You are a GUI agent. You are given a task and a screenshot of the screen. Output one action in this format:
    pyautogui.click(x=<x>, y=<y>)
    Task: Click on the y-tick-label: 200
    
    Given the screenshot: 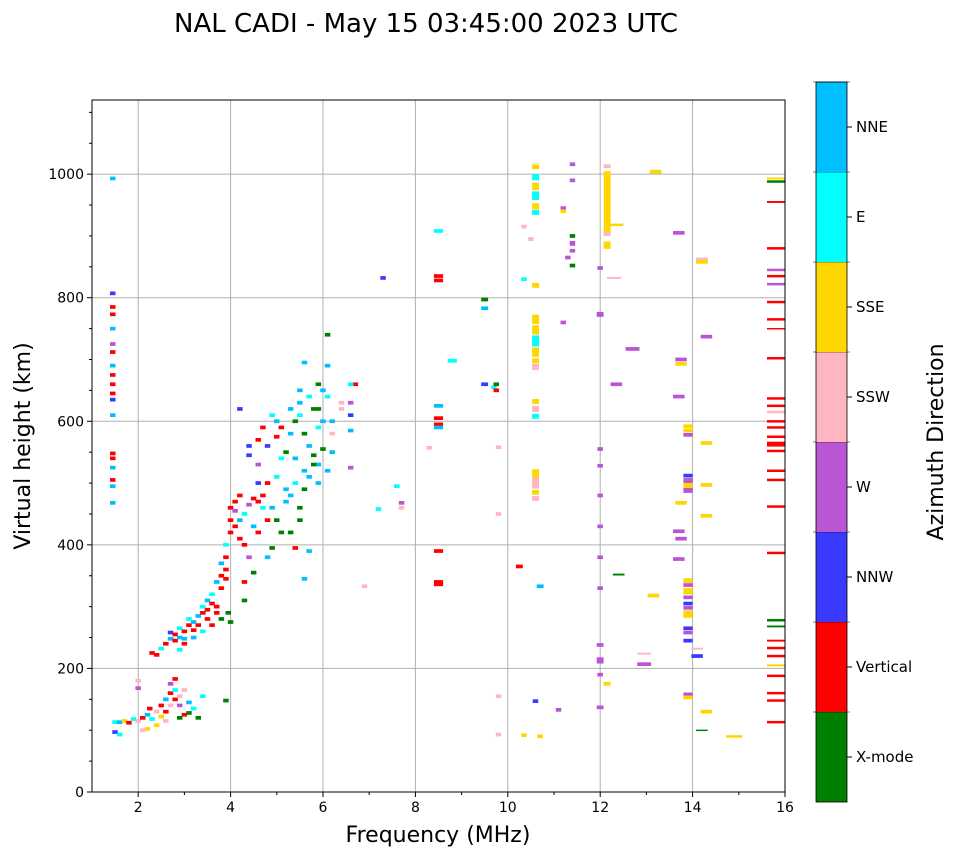 What is the action you would take?
    pyautogui.click(x=70, y=669)
    